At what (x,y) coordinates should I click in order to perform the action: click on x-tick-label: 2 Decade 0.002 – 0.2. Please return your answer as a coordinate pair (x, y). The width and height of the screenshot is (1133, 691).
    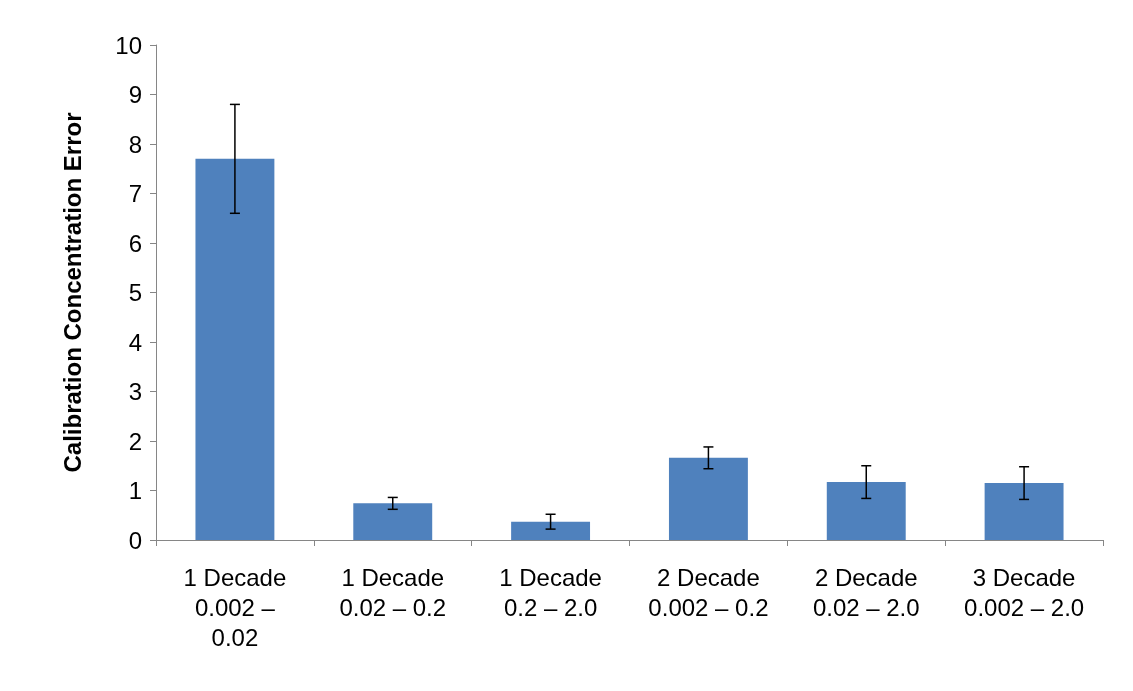
    Looking at the image, I should click on (708, 592).